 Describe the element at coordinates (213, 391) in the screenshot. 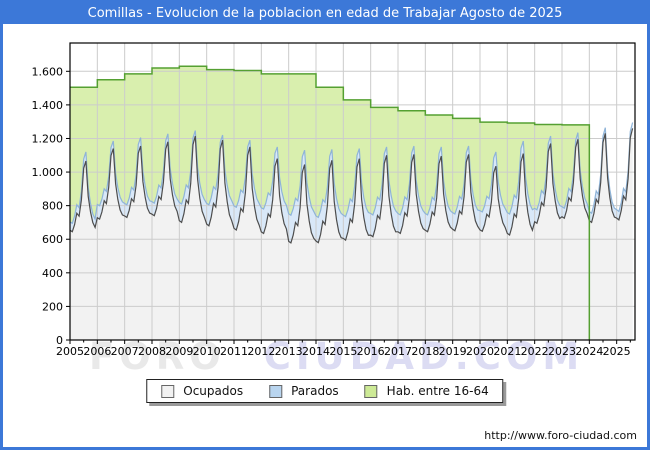

I see `legend-label: Ocupados` at that location.